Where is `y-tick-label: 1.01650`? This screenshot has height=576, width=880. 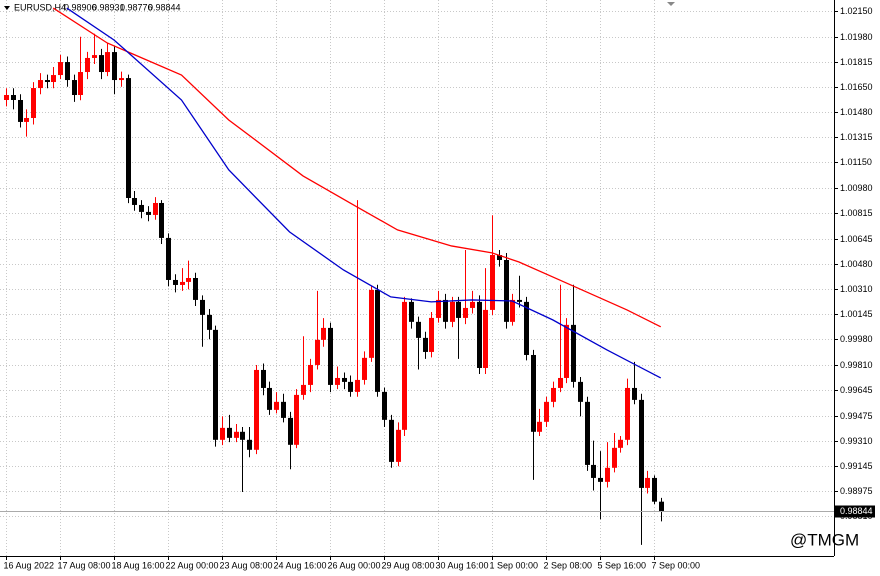 y-tick-label: 1.01650 is located at coordinates (856, 87).